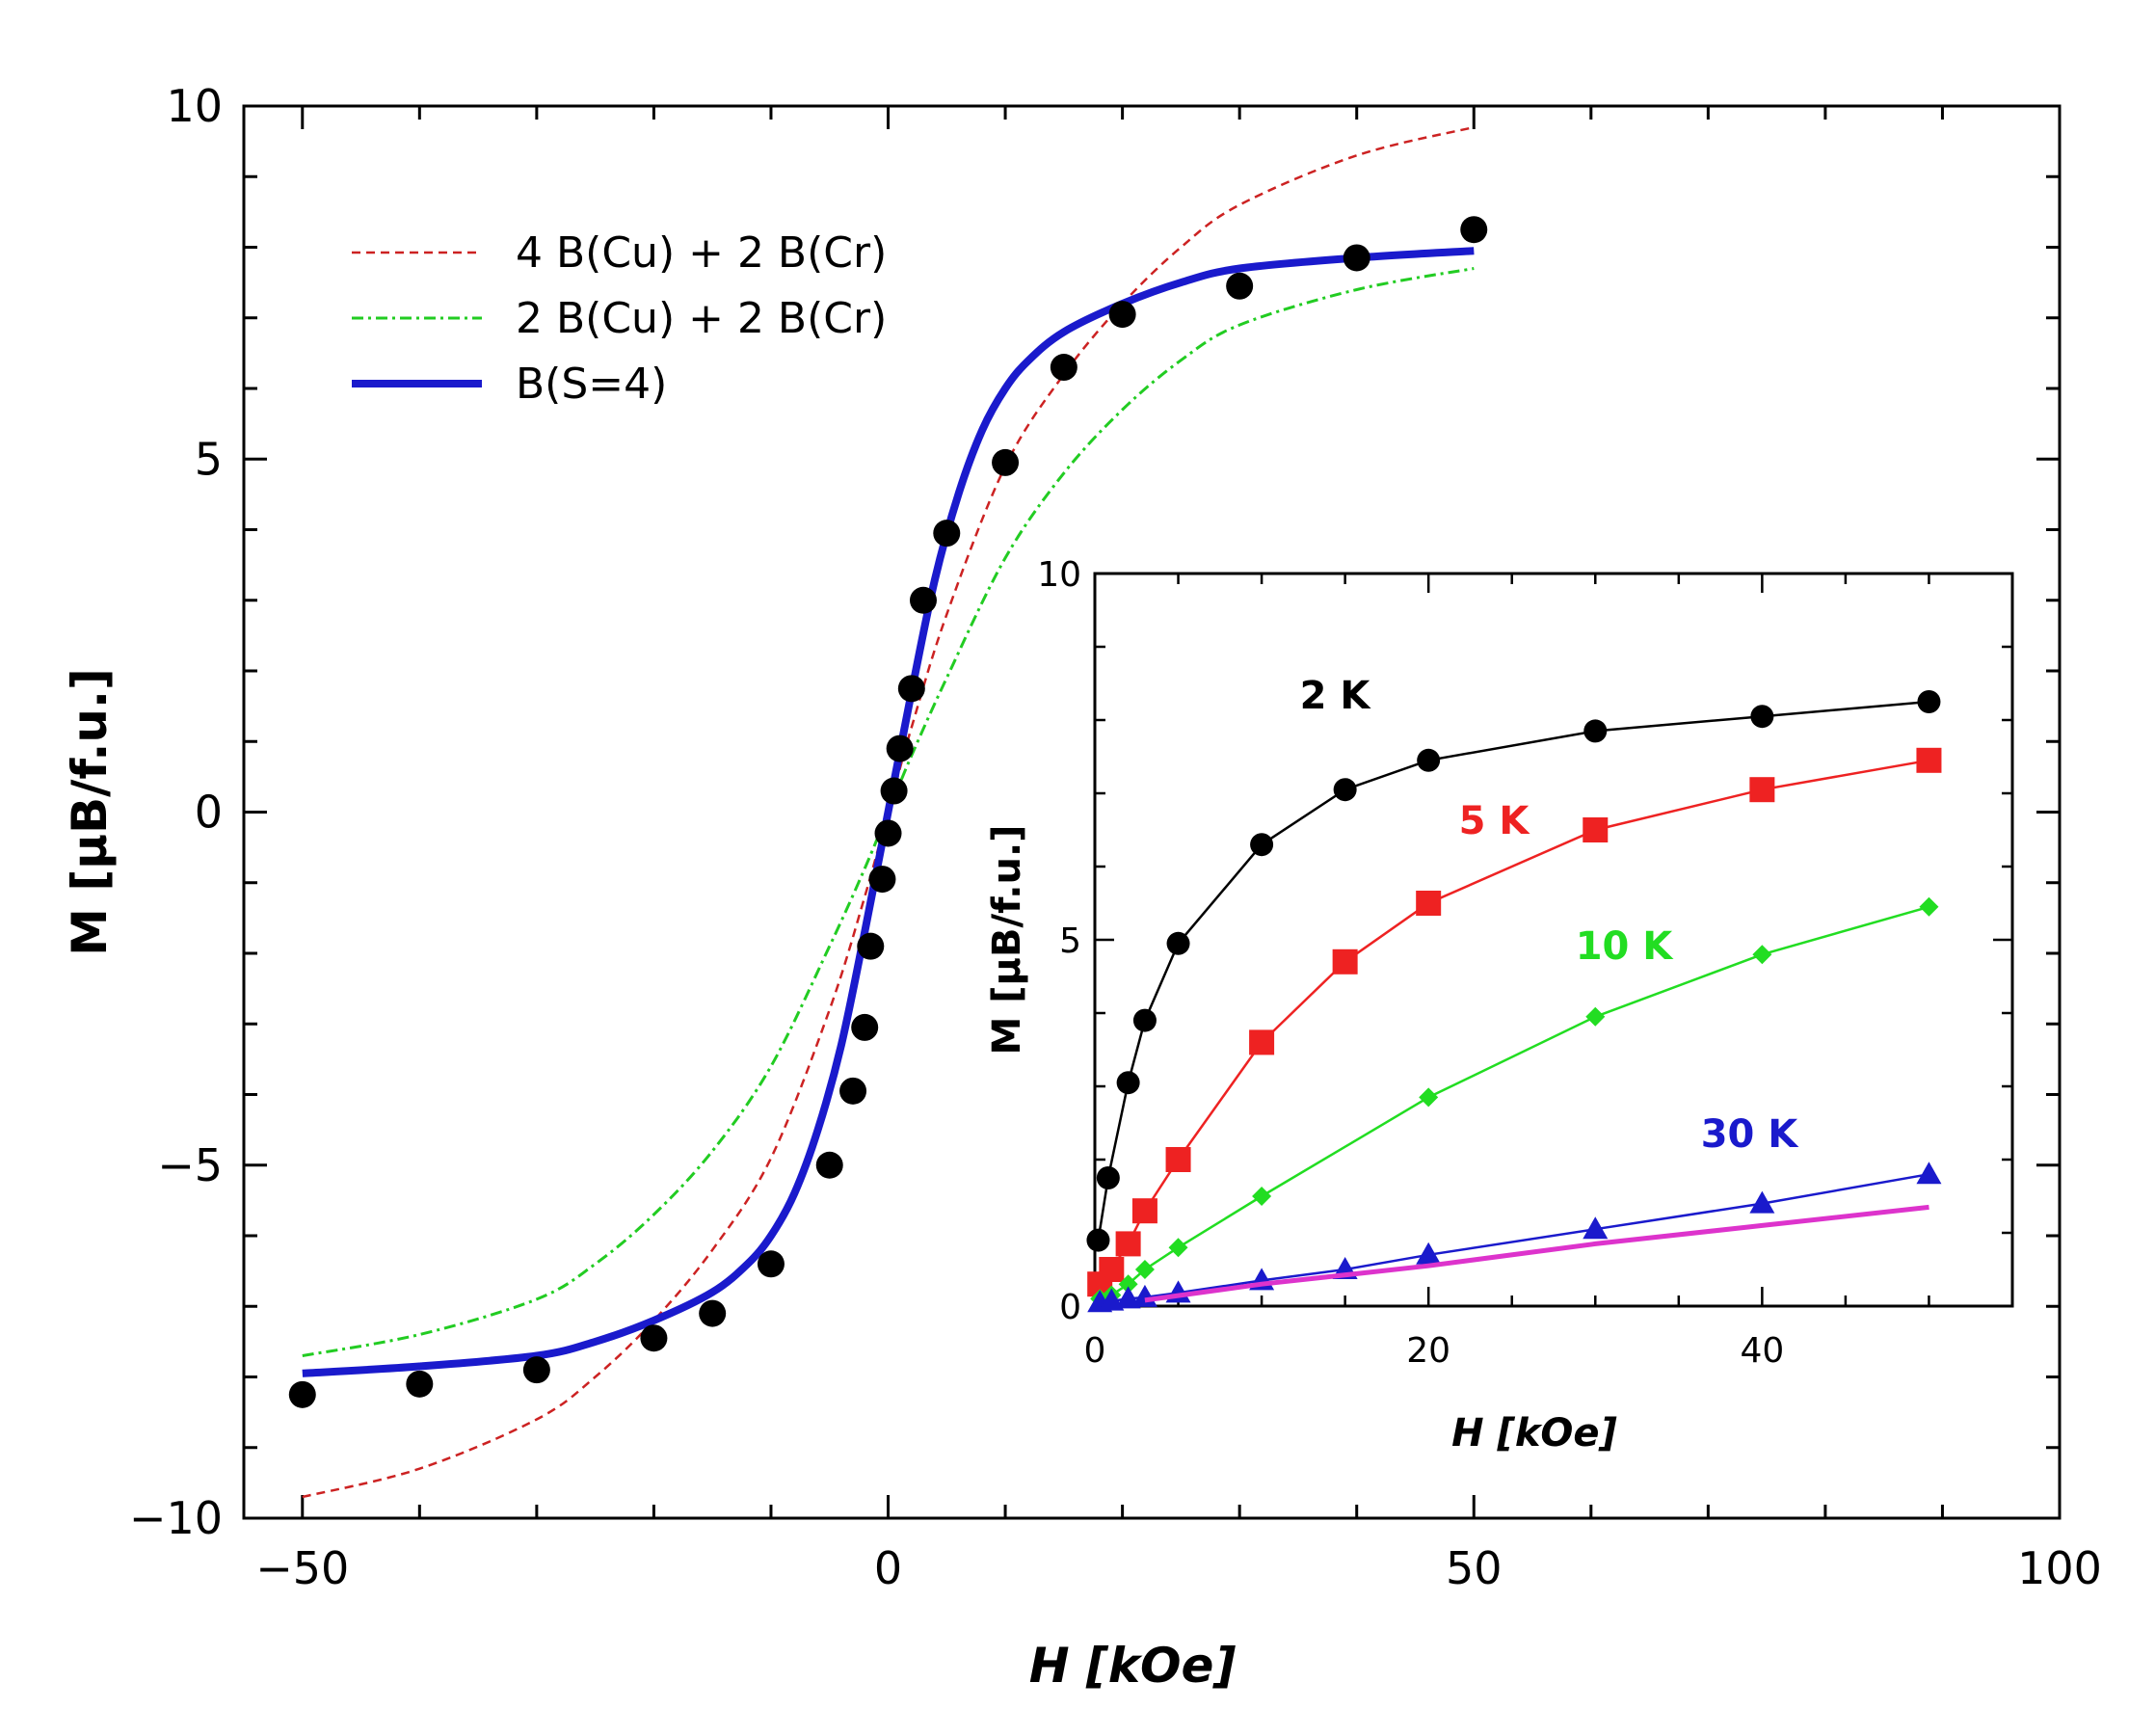 Image resolution: width=2155 pixels, height=1736 pixels. What do you see at coordinates (1059, 575) in the screenshot?
I see `inset-y-tick-label: 10` at bounding box center [1059, 575].